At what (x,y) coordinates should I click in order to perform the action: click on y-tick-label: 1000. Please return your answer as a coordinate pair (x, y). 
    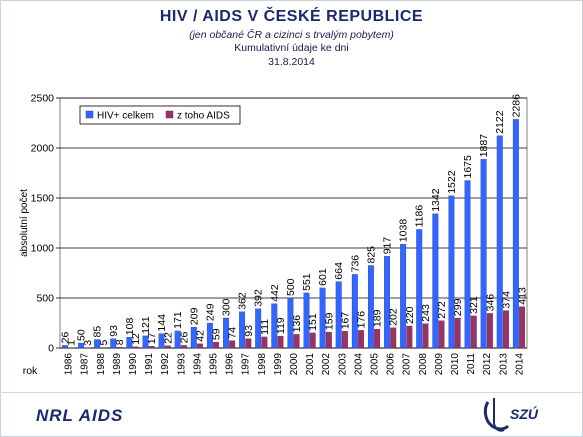
    Looking at the image, I should click on (43, 249).